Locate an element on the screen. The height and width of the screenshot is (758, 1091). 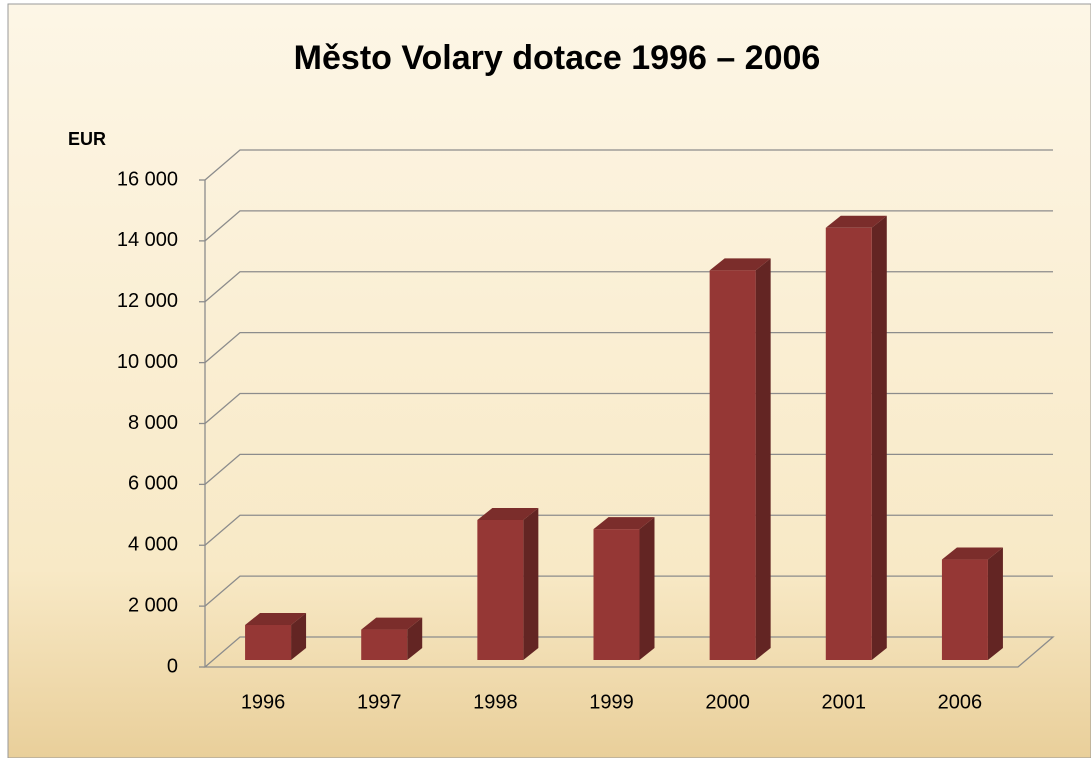
y-tick-label: 0 is located at coordinates (172, 666).